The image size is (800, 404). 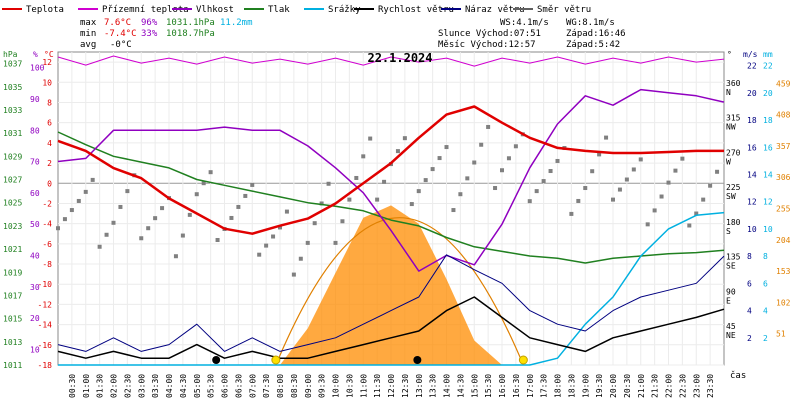 What do you see at coordinates (35, 130) in the screenshot?
I see `pct-tick: 80` at bounding box center [35, 130].